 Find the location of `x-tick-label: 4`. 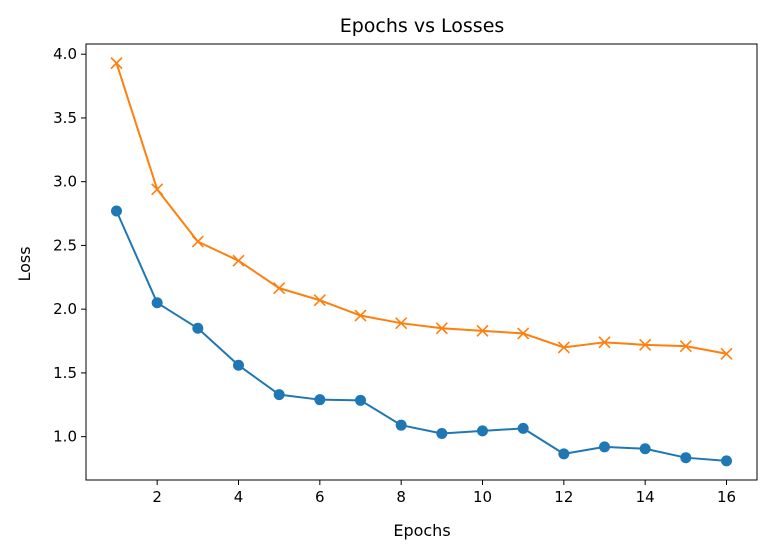

x-tick-label: 4 is located at coordinates (239, 497).